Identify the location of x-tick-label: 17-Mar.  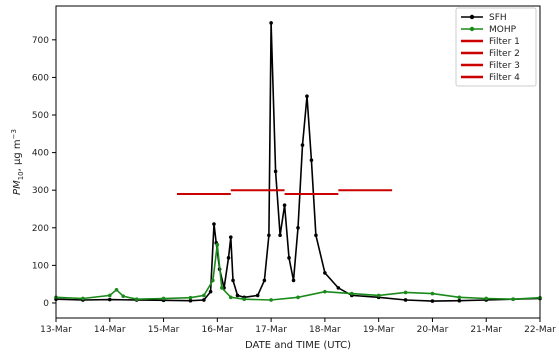
(271, 330).